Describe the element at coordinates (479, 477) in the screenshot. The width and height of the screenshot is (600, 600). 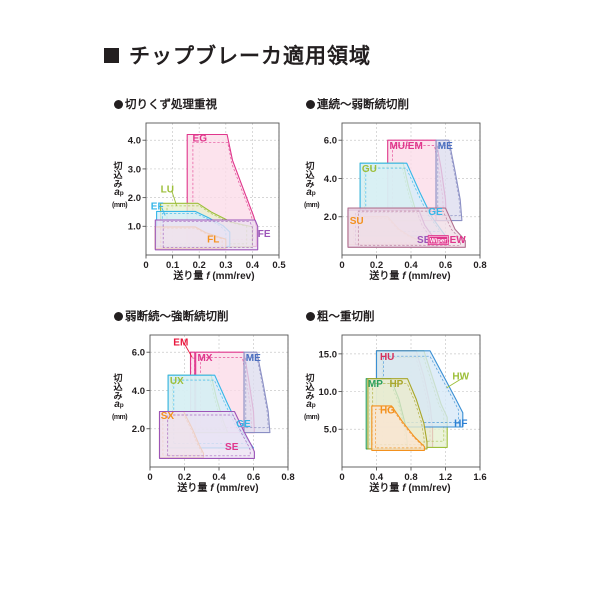
I see `x-tick-label: 1.6` at that location.